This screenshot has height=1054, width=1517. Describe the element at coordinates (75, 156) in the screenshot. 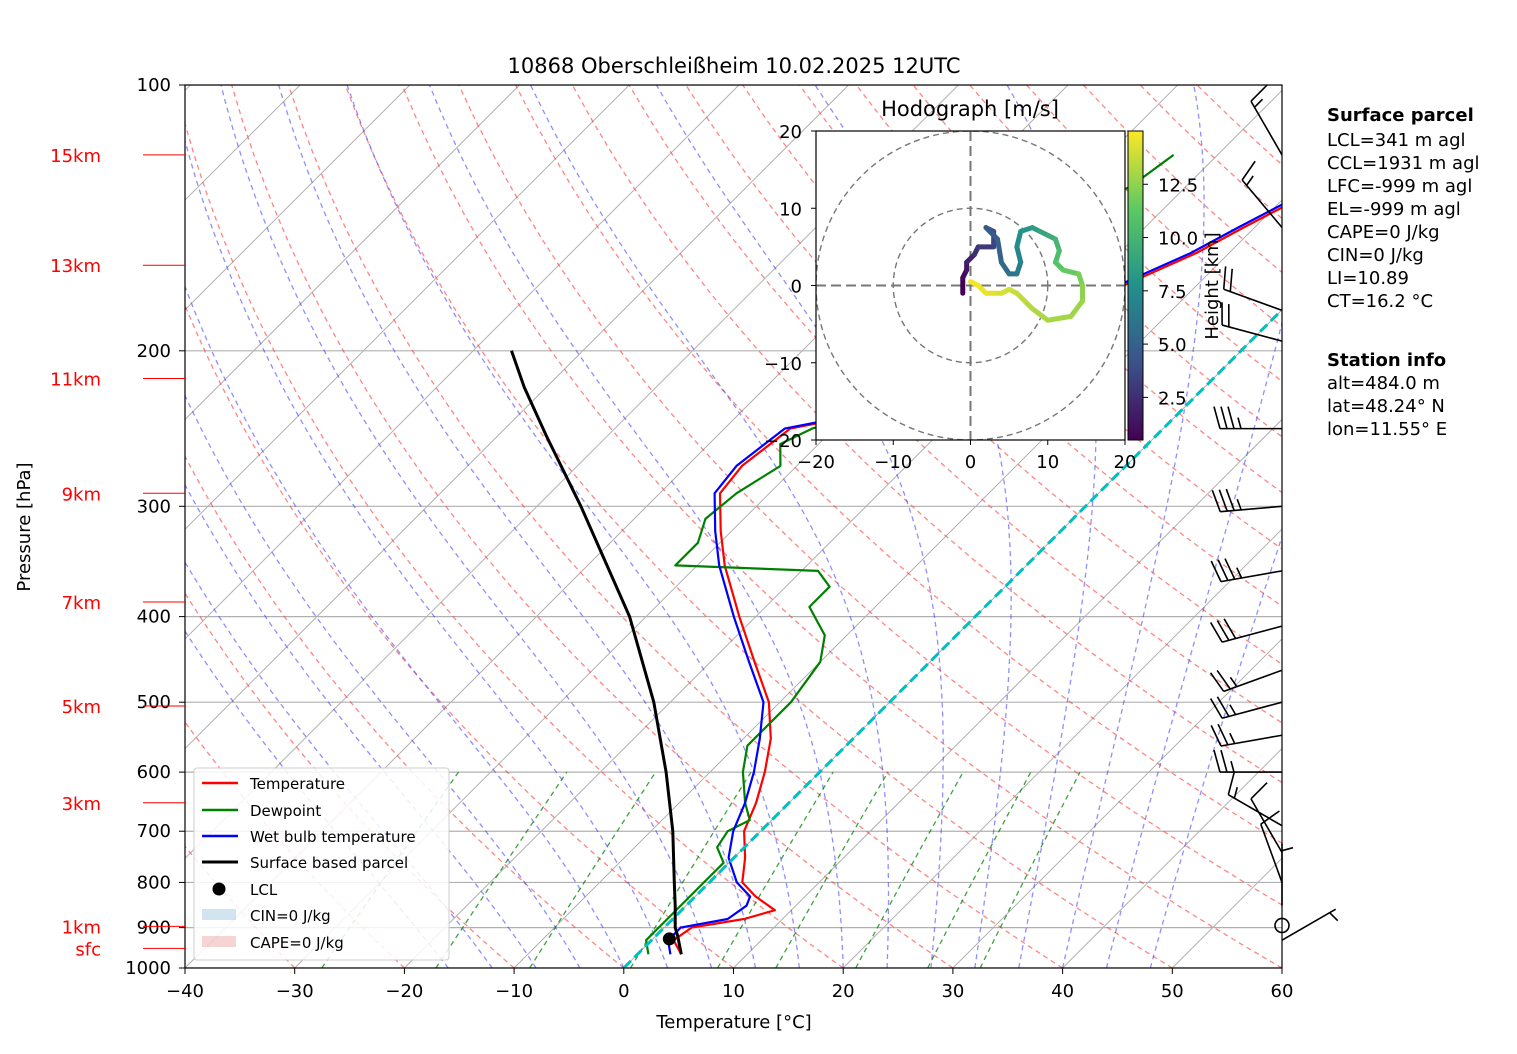

I see `height-label: 15km` at that location.